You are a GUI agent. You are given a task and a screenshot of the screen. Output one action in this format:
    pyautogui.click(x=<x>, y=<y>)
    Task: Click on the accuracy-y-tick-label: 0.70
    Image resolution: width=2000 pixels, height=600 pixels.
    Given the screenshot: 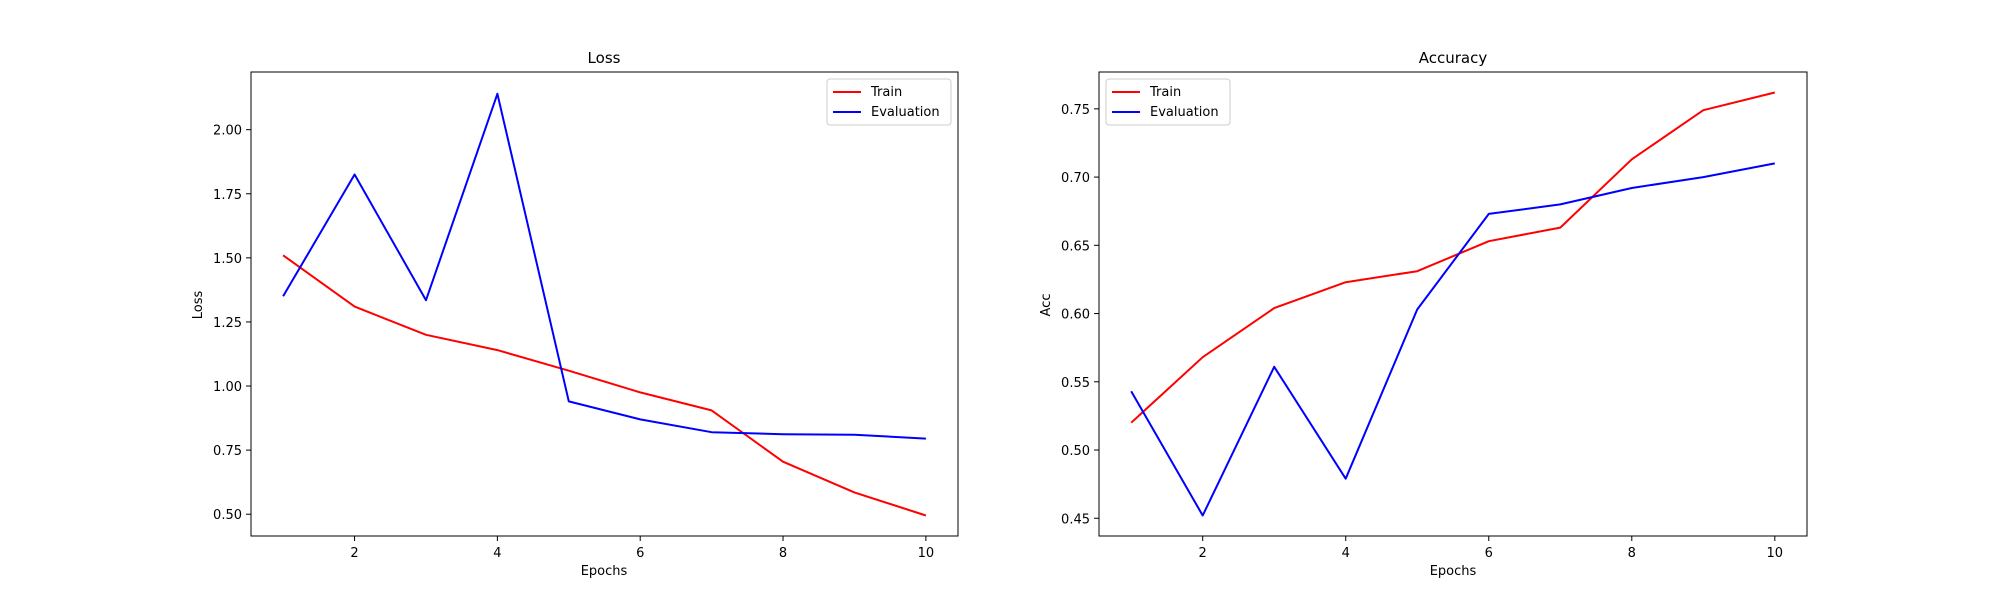 What is the action you would take?
    pyautogui.click(x=1075, y=178)
    